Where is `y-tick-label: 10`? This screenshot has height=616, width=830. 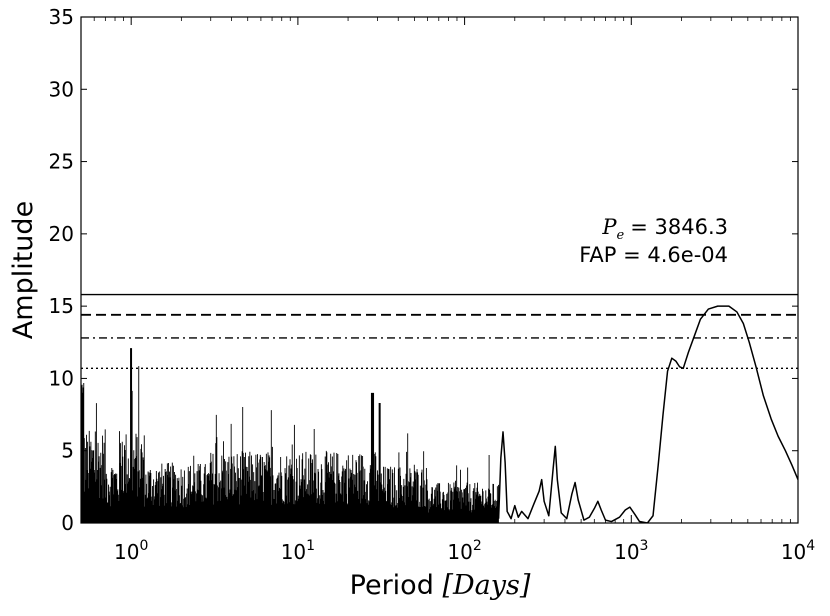
y-tick-label: 10 is located at coordinates (61, 378).